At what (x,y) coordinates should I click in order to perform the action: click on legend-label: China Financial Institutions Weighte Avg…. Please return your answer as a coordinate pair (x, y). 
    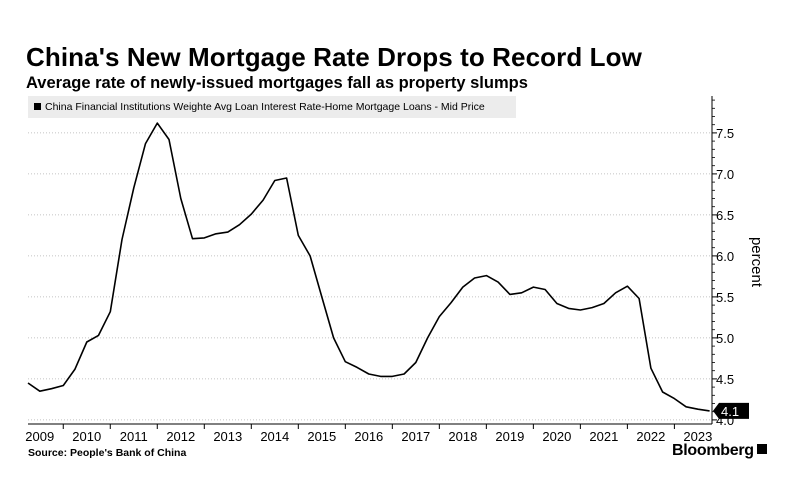
    Looking at the image, I should click on (265, 107).